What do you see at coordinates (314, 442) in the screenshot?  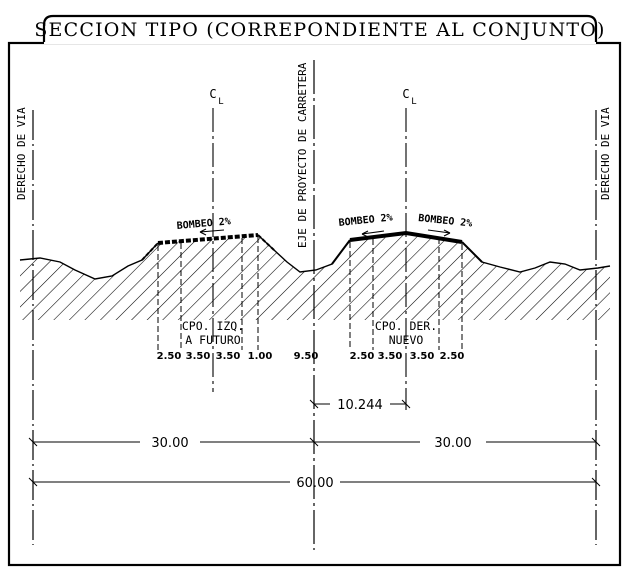 I see `half-dimension-lines` at bounding box center [314, 442].